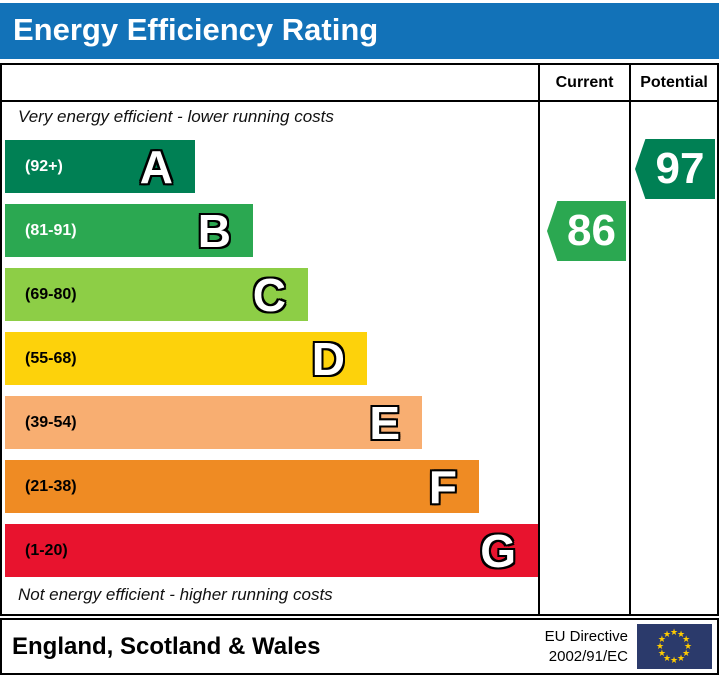  I want to click on potential-rating-arrow: 97, so click(675, 169).